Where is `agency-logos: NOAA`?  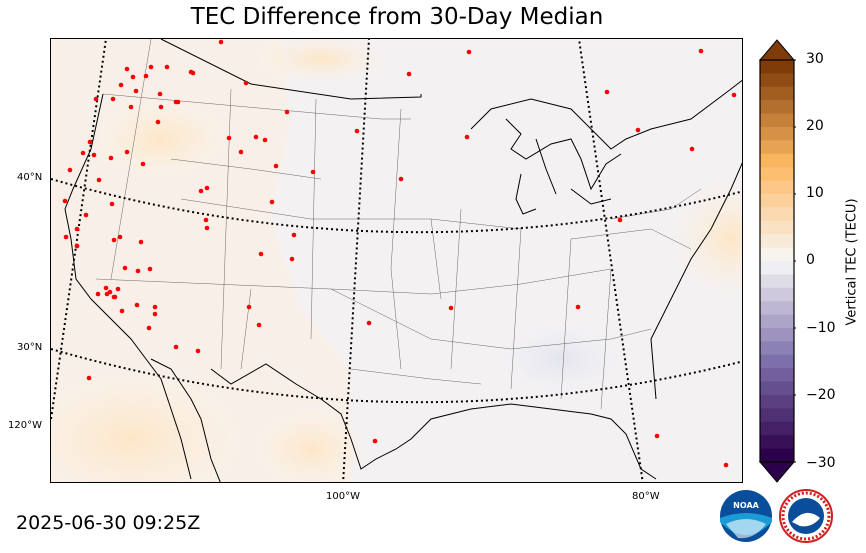 agency-logos: NOAA is located at coordinates (778, 518).